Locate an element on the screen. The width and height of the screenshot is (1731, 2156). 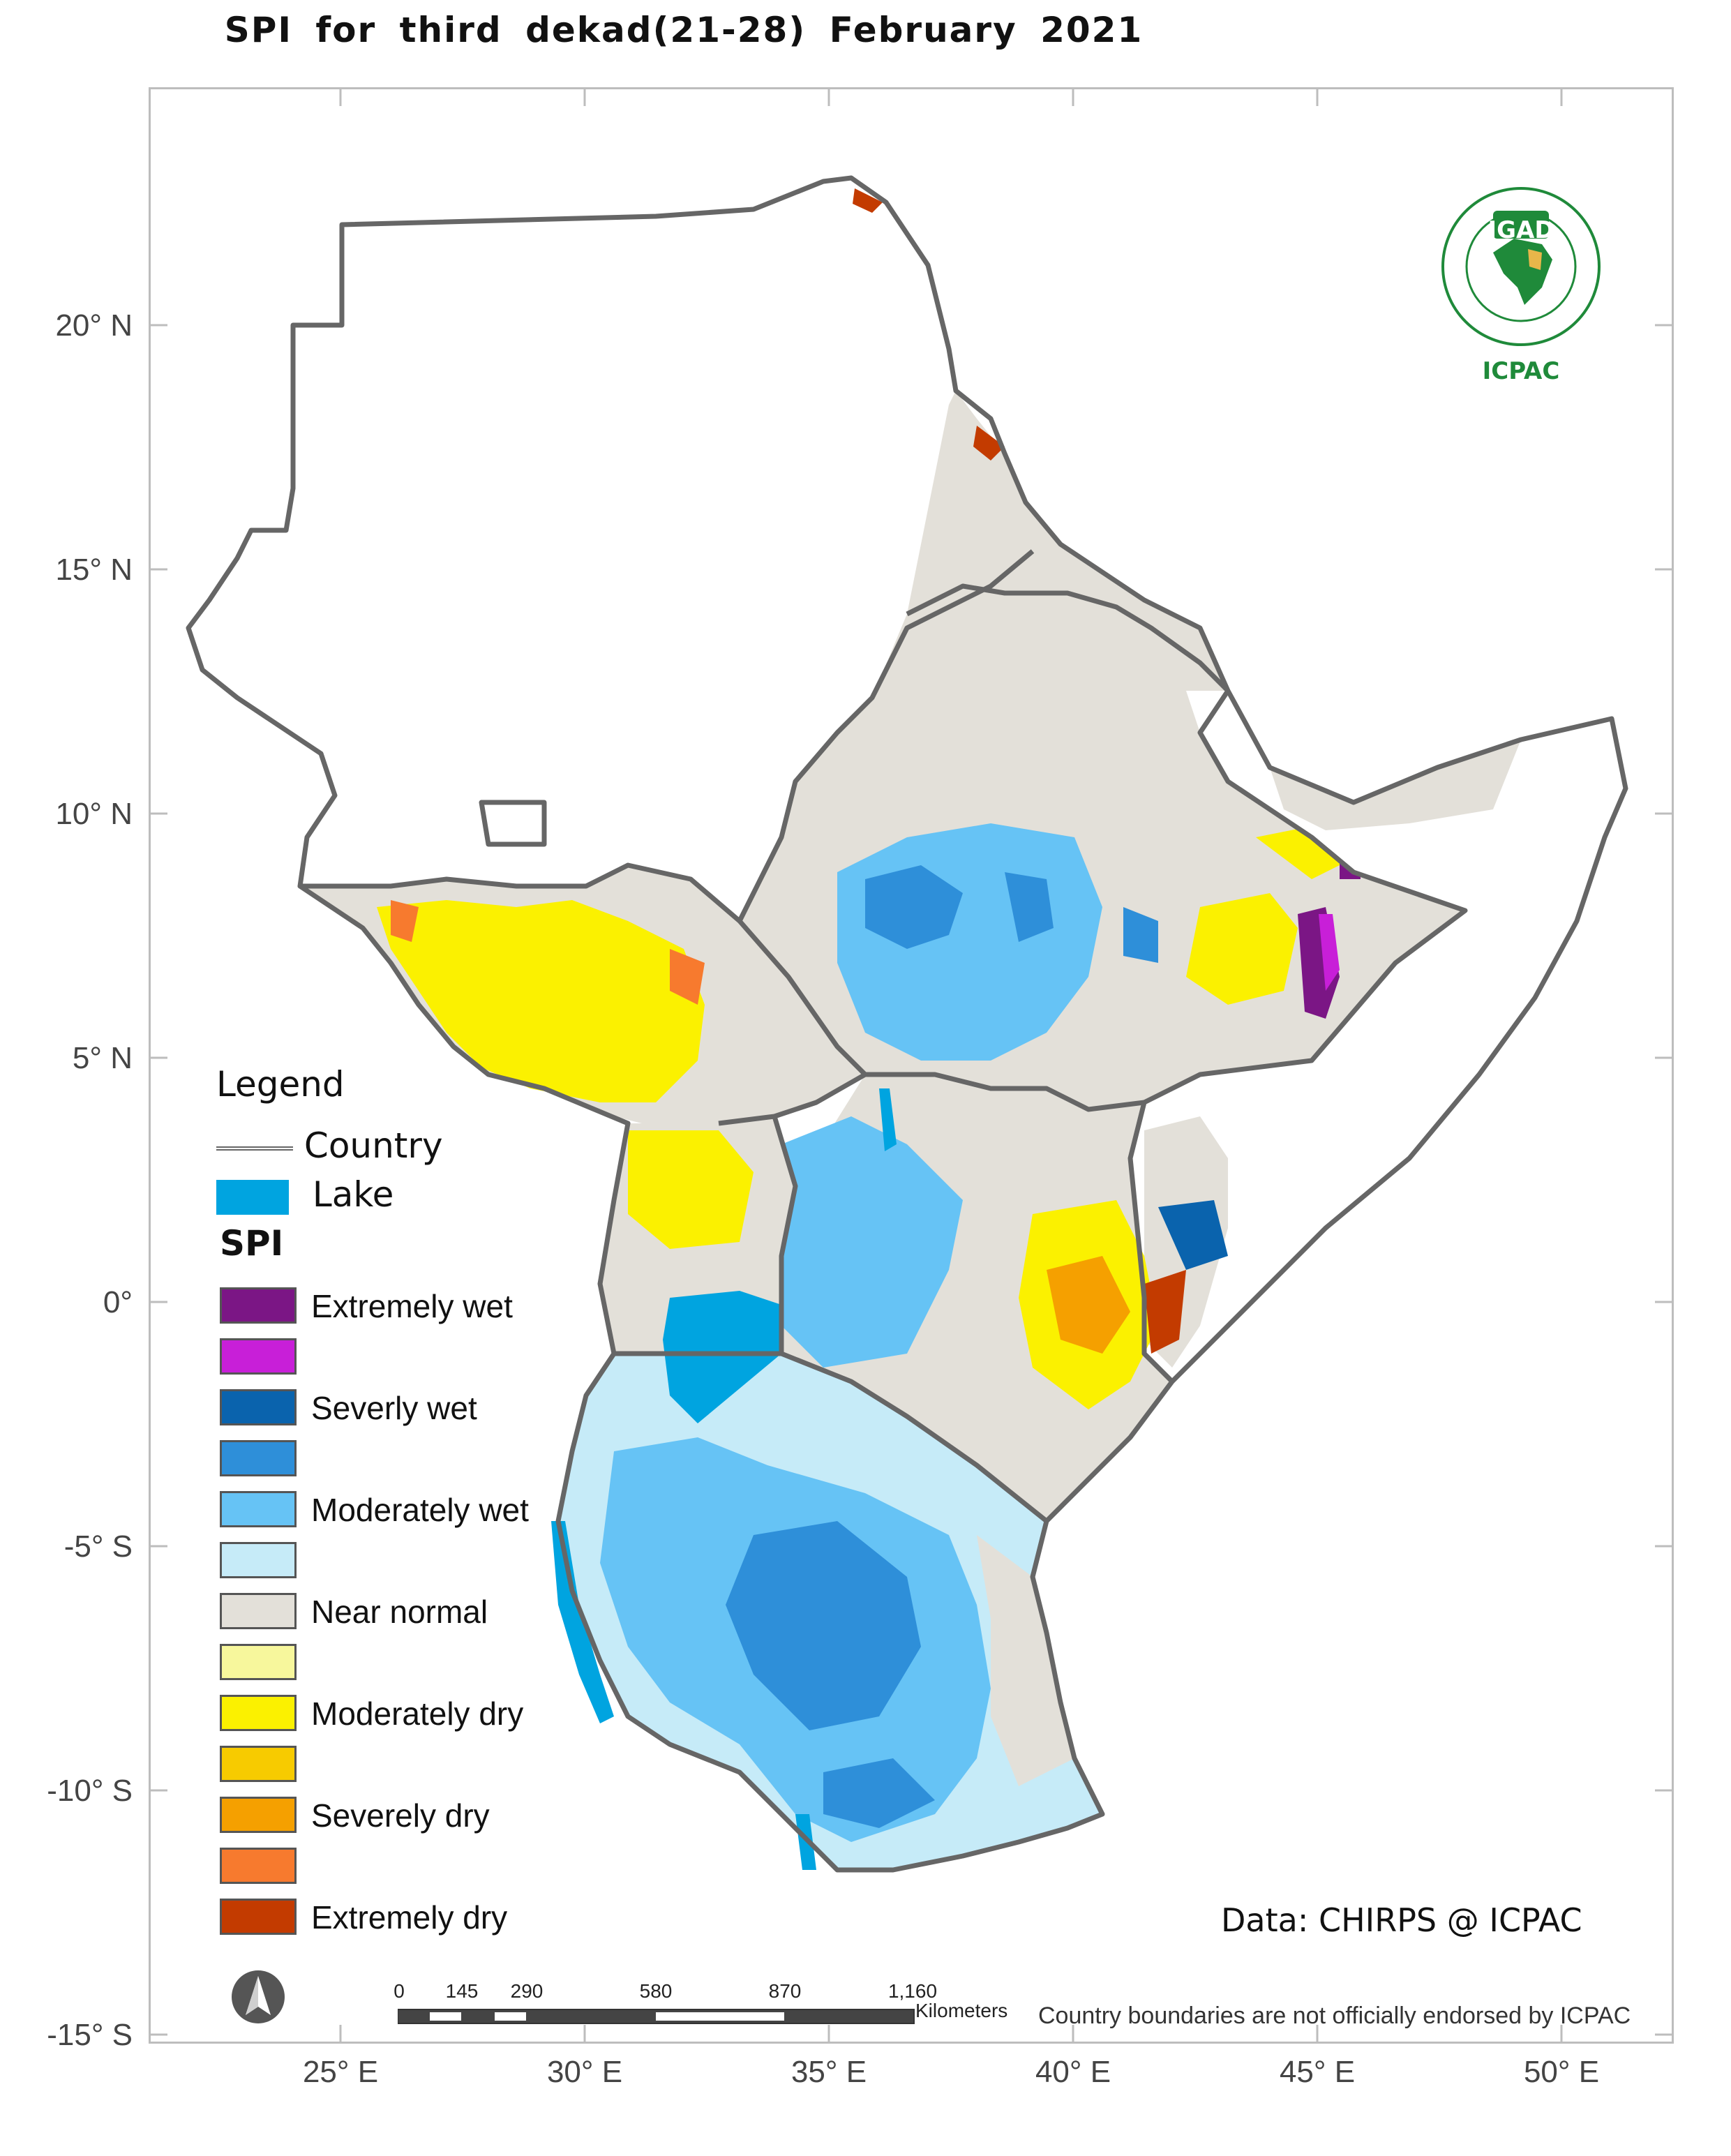
lat-label-20n: 20° N is located at coordinates (94, 325).